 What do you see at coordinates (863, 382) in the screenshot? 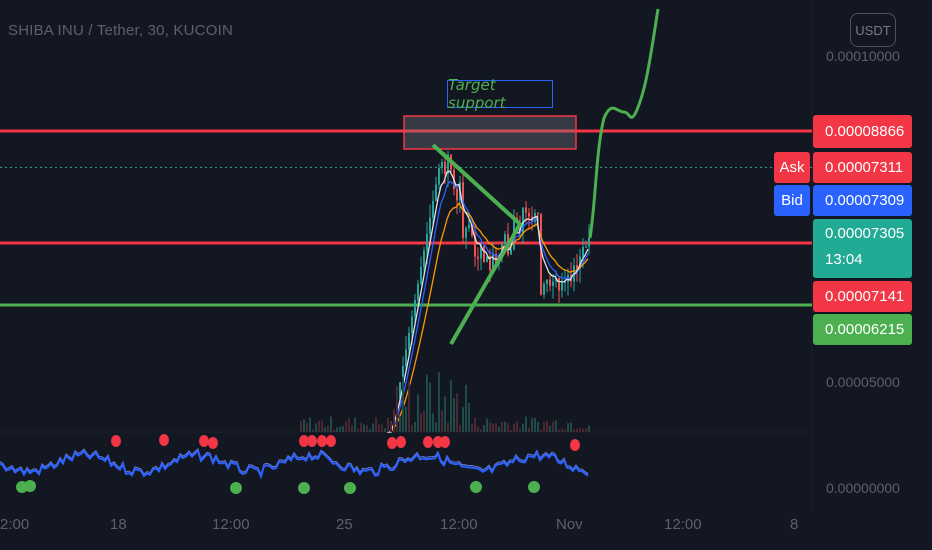
I see `price-tick: 0.00005000` at bounding box center [863, 382].